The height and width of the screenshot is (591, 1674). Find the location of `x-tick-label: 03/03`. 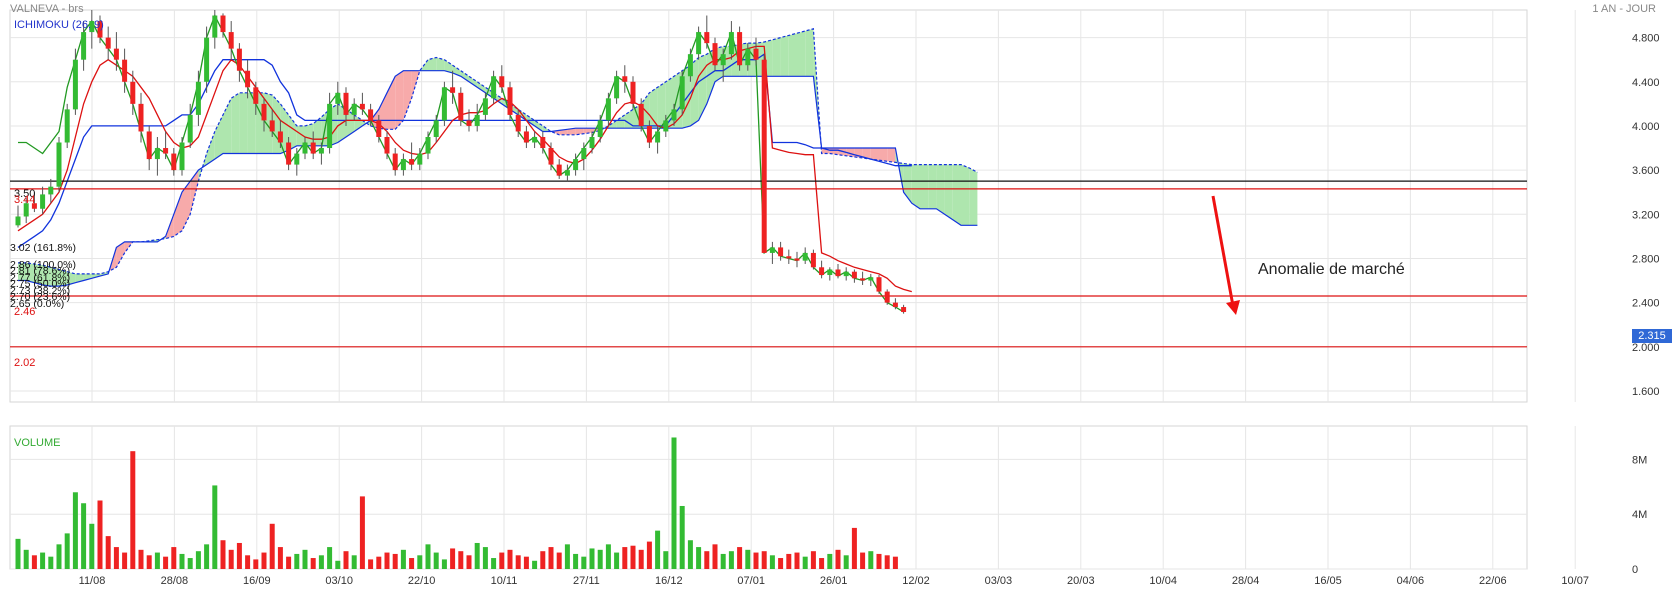

x-tick-label: 03/03 is located at coordinates (999, 581).